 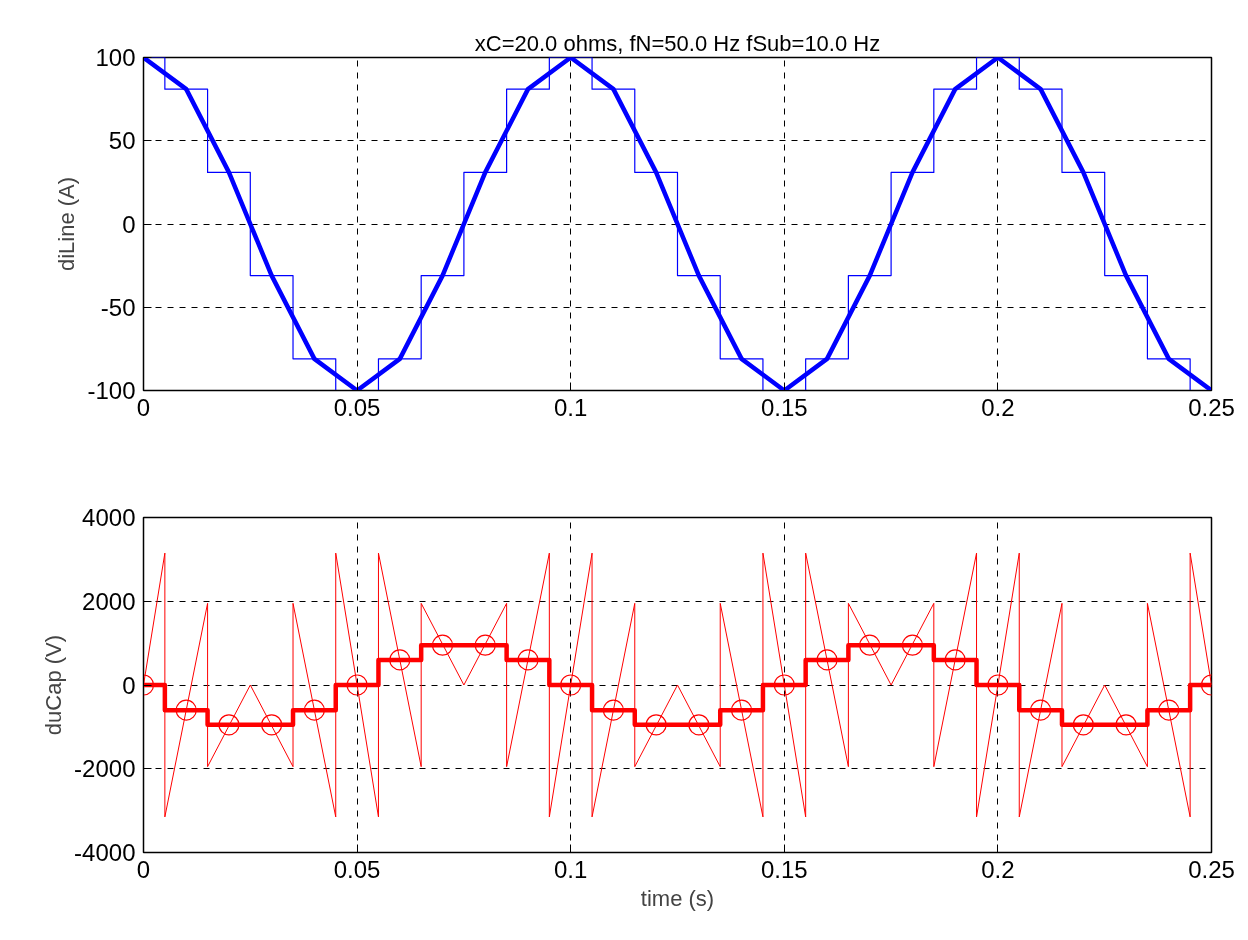 I want to click on y-axis-title: duCap (V), so click(x=54, y=685).